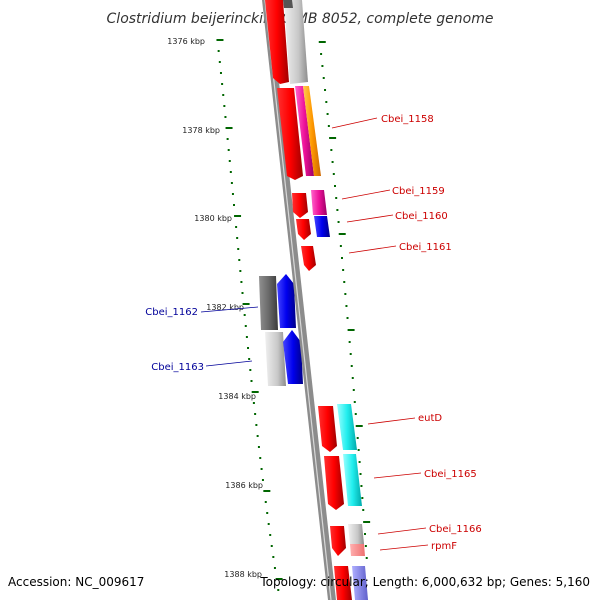  I want to click on gene-cbei-1166-red, so click(338, 541).